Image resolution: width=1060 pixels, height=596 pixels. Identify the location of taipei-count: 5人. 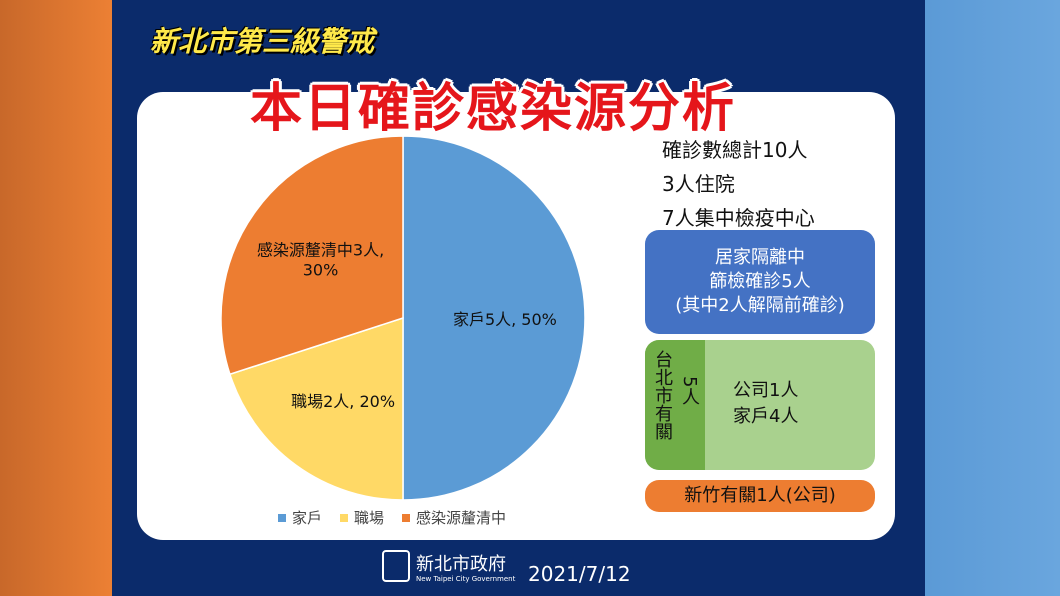
(689, 391).